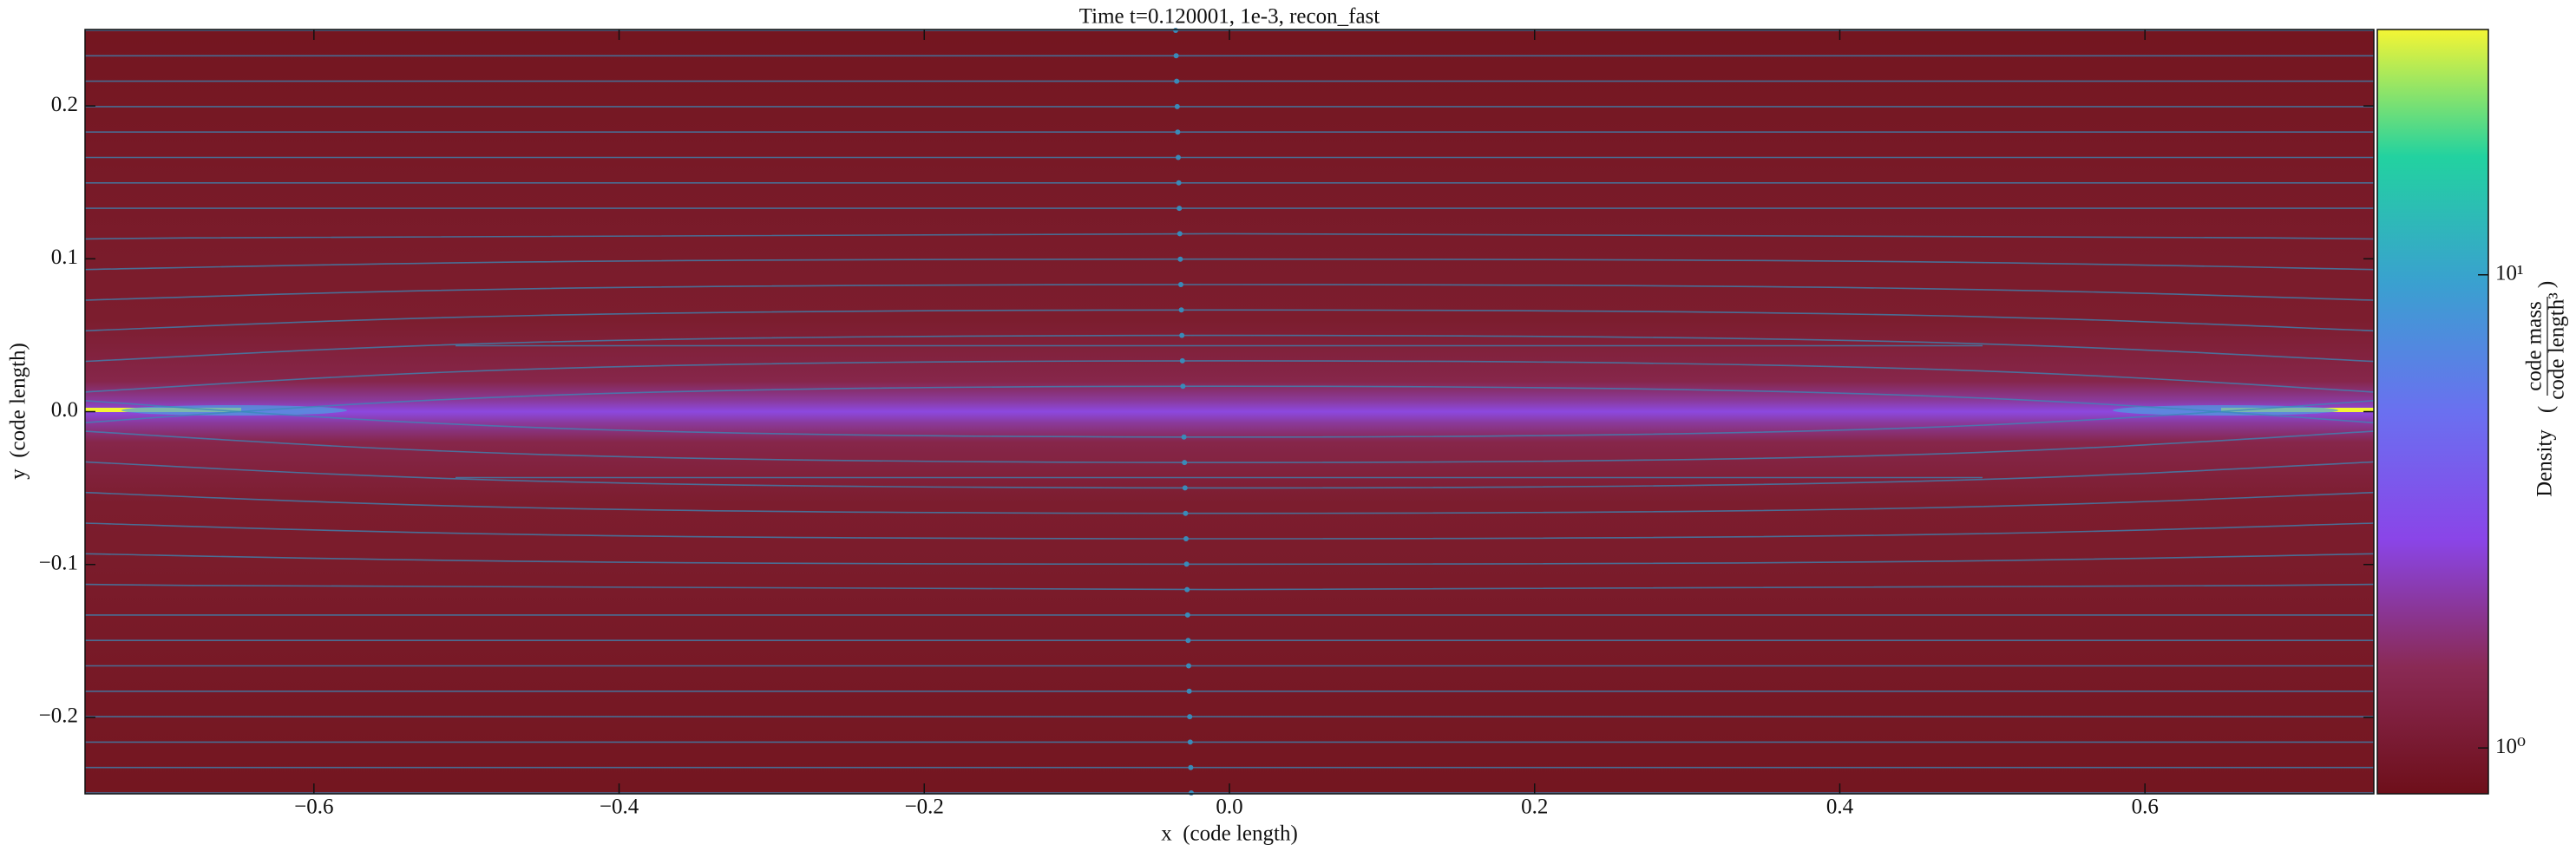 The width and height of the screenshot is (2576, 858). Describe the element at coordinates (1229, 17) in the screenshot. I see `chart-title: Time t=0.120001, 1e-3, recon_fast` at that location.